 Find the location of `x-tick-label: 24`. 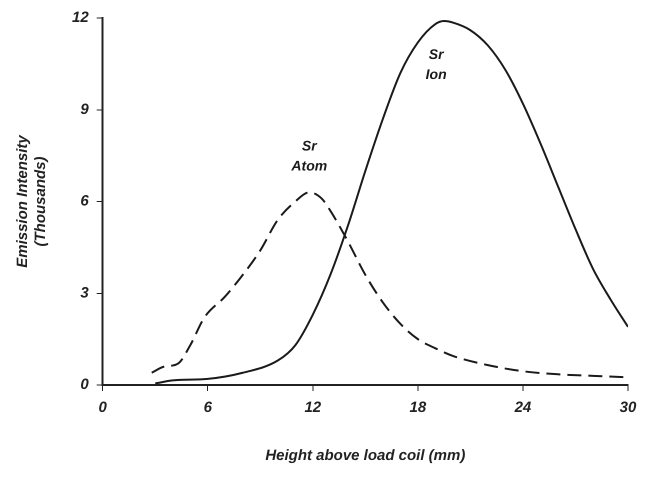

x-tick-label: 24 is located at coordinates (523, 407).